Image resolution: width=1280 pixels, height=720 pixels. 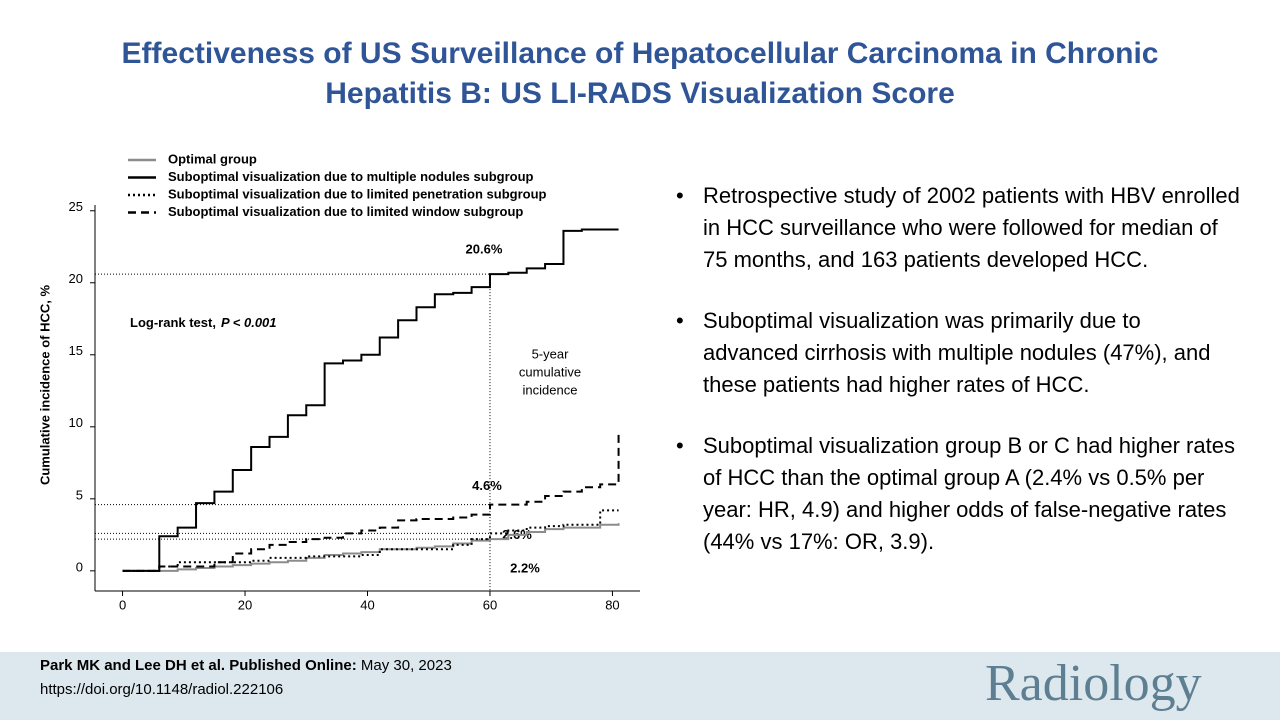 I want to click on log-rank-p: P < 0.001, so click(x=249, y=322).